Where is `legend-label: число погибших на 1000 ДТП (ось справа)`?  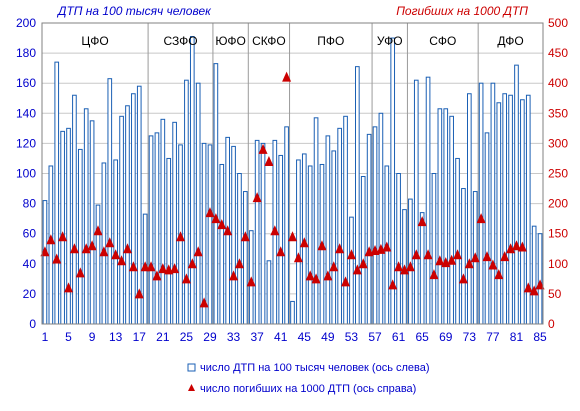
legend-label: число погибших на 1000 ДТП (ось справа) is located at coordinates (308, 389).